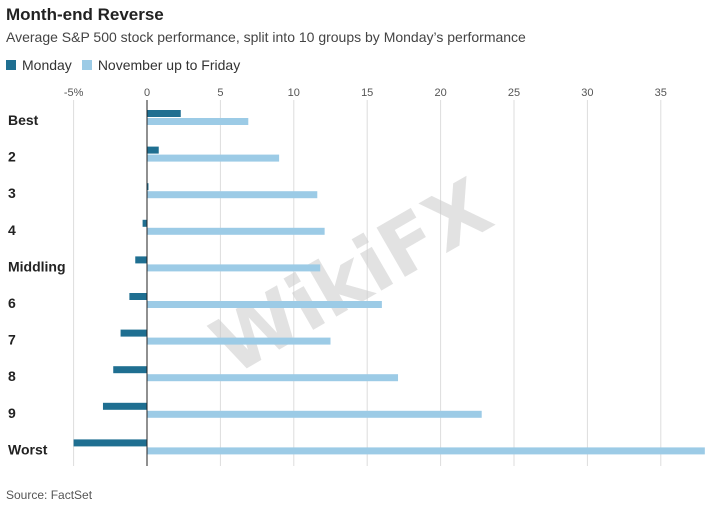  Describe the element at coordinates (28, 449) in the screenshot. I see `category-label-9: Worst` at that location.